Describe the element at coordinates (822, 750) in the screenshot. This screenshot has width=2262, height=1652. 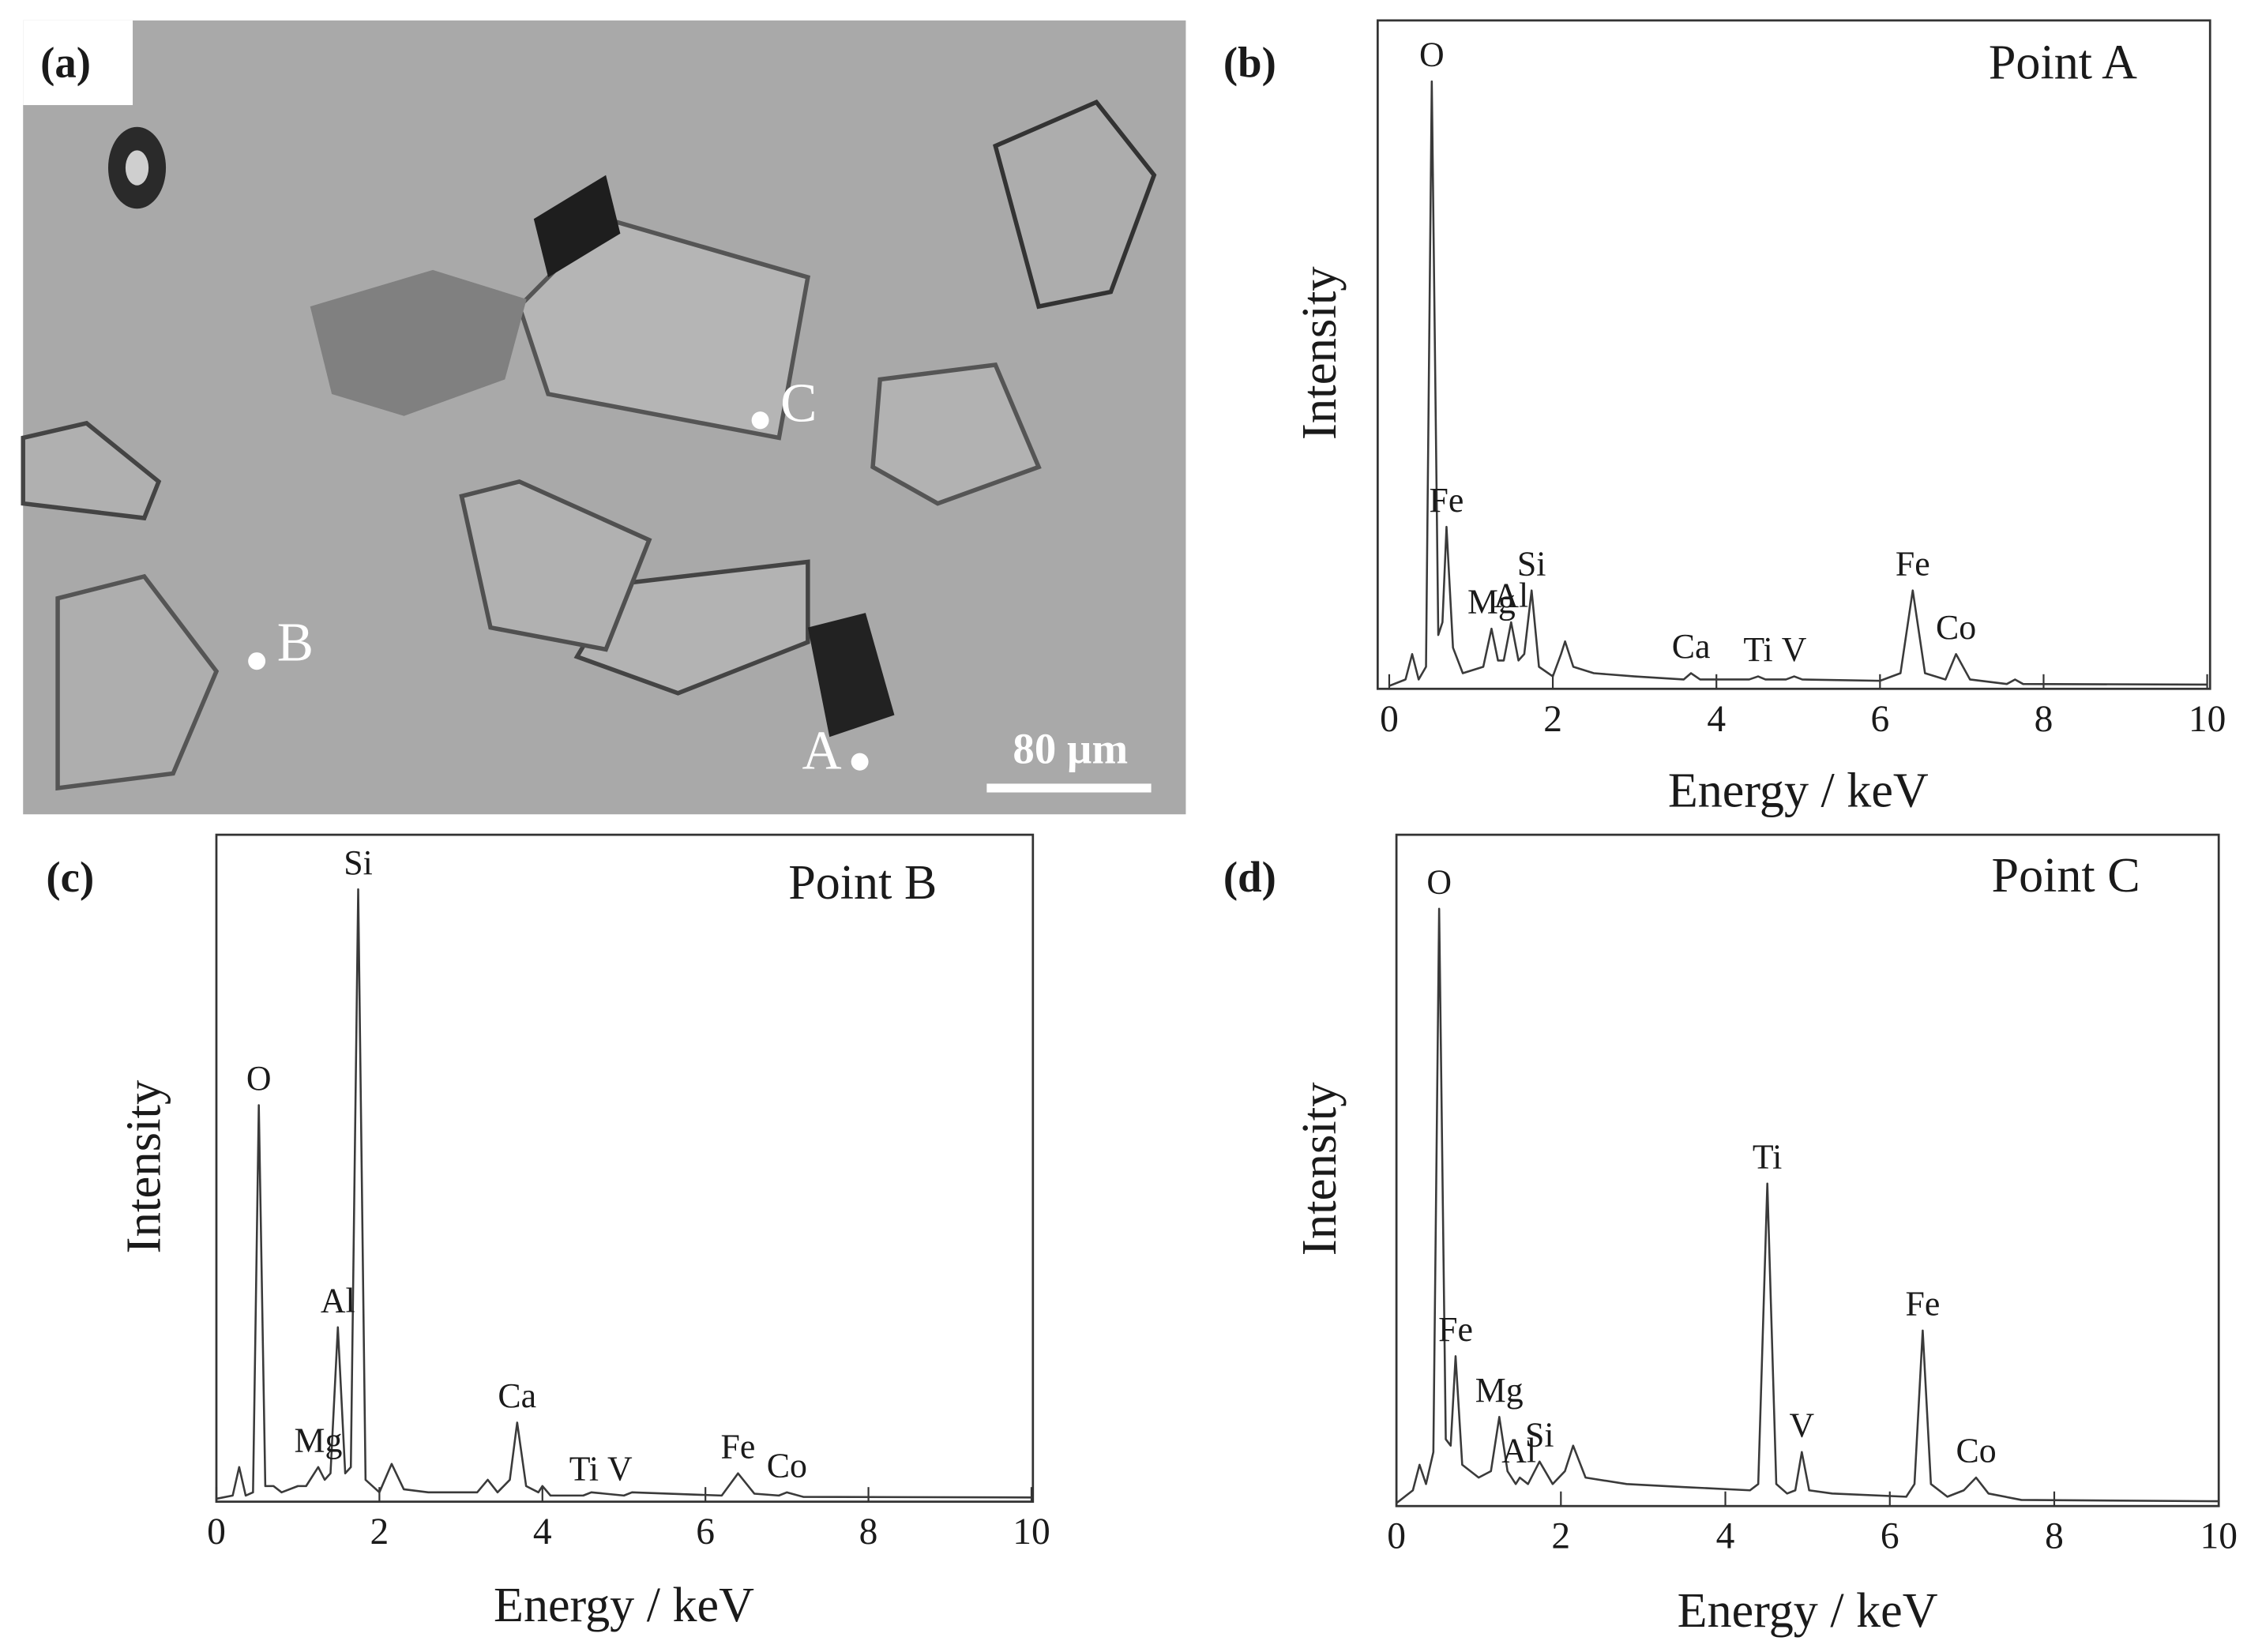
I see `point-label: A` at that location.